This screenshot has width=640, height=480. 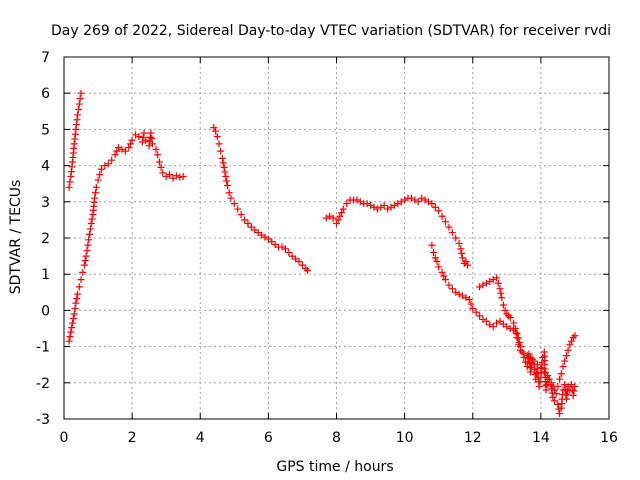 I want to click on y-tick-label: 5, so click(x=45, y=130).